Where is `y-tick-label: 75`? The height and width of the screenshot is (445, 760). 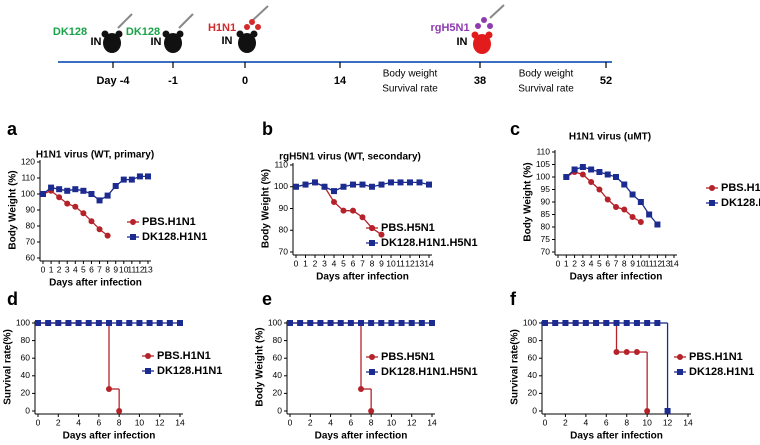
y-tick-label: 75 is located at coordinates (546, 239).